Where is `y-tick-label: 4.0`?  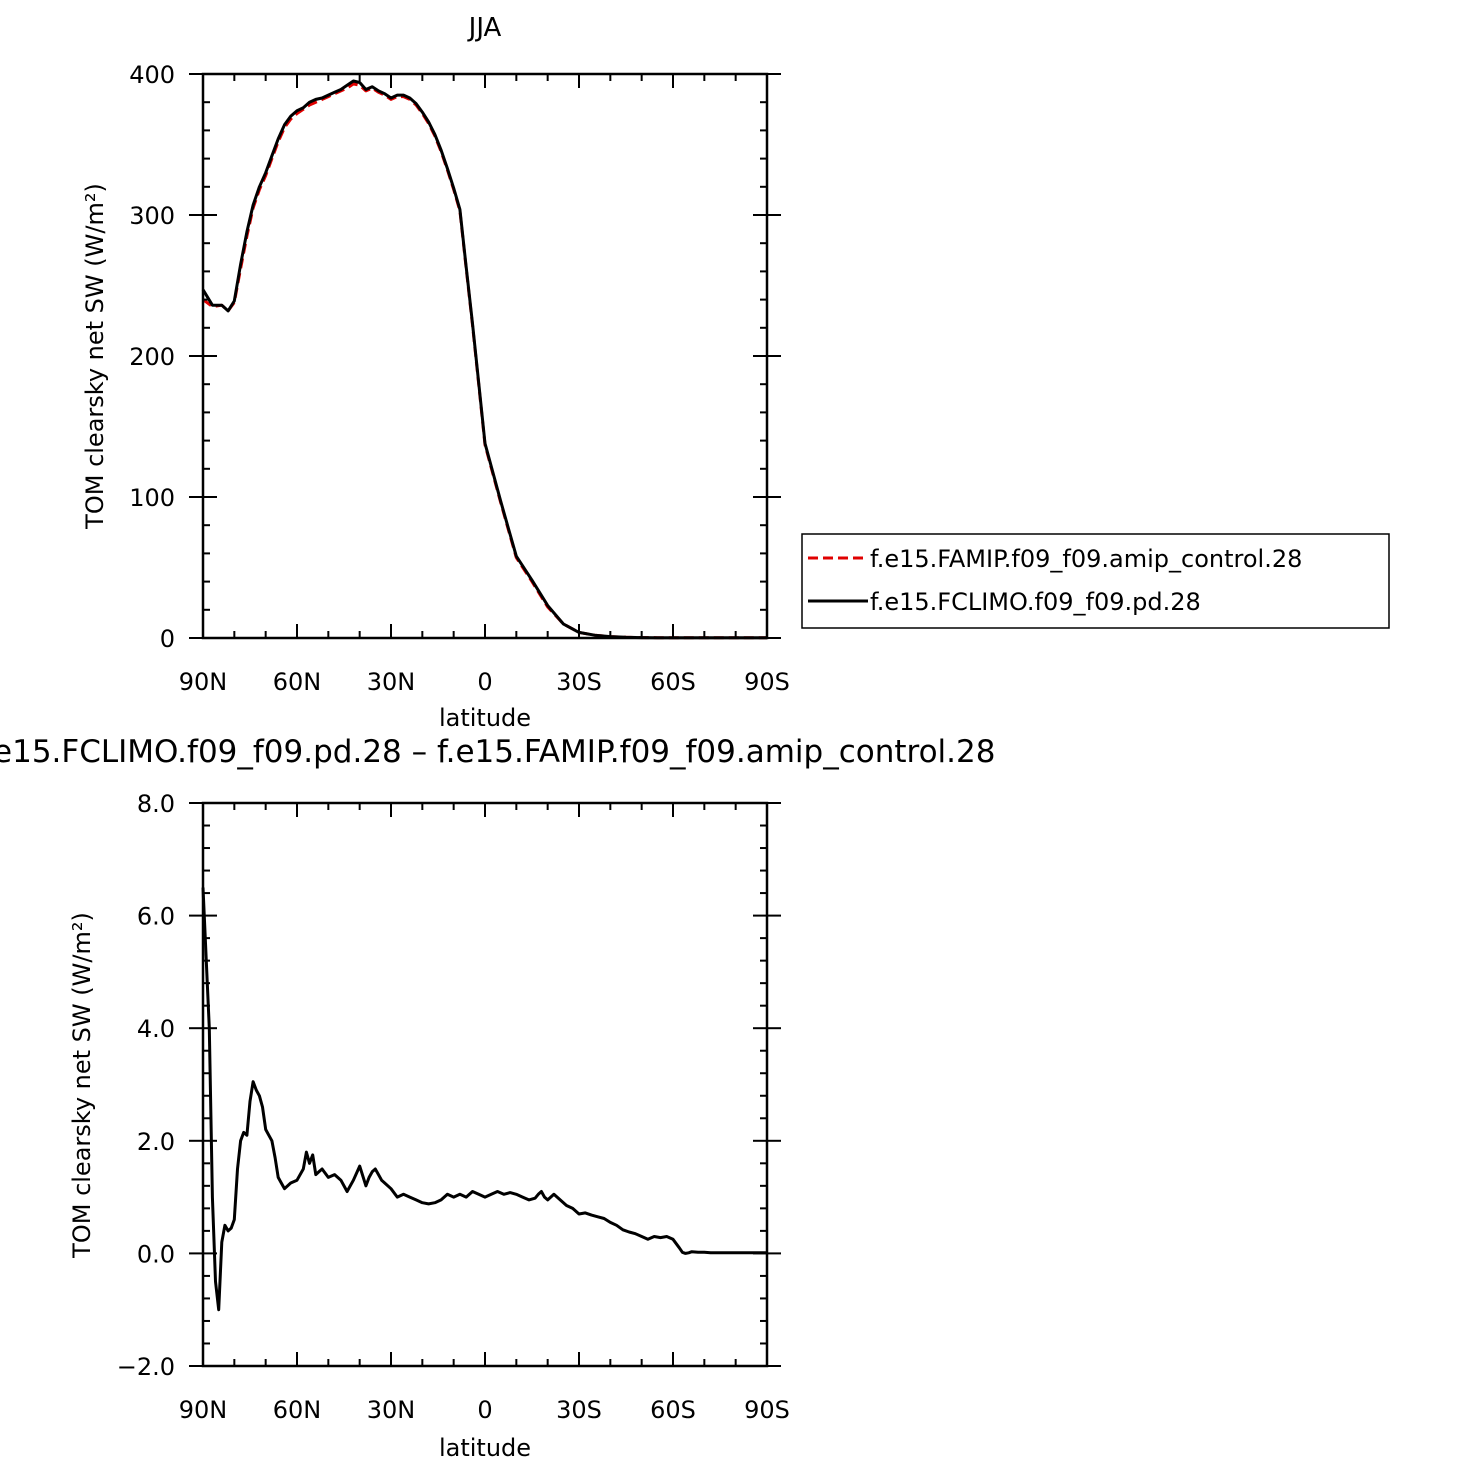
y-tick-label: 4.0 is located at coordinates (156, 1029).